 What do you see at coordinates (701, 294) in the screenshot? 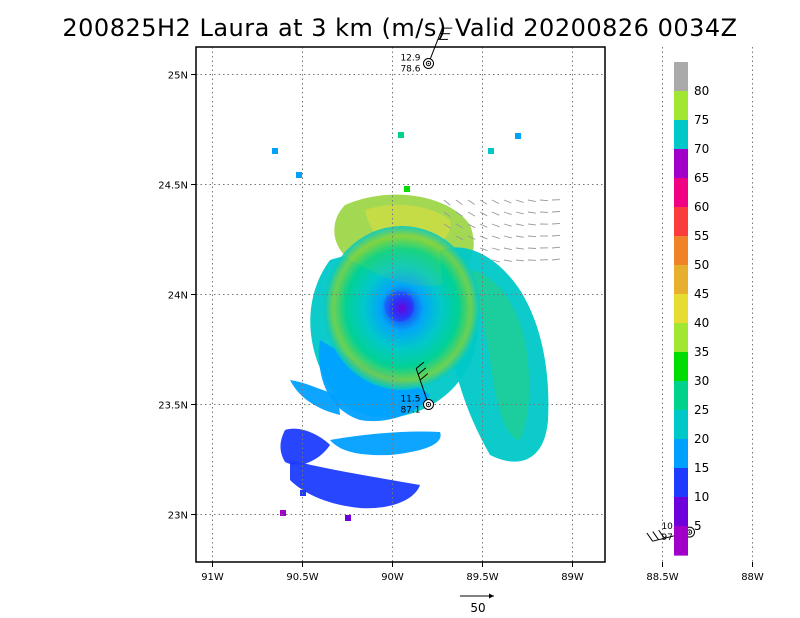
I see `colorbar-label: 45` at bounding box center [701, 294].